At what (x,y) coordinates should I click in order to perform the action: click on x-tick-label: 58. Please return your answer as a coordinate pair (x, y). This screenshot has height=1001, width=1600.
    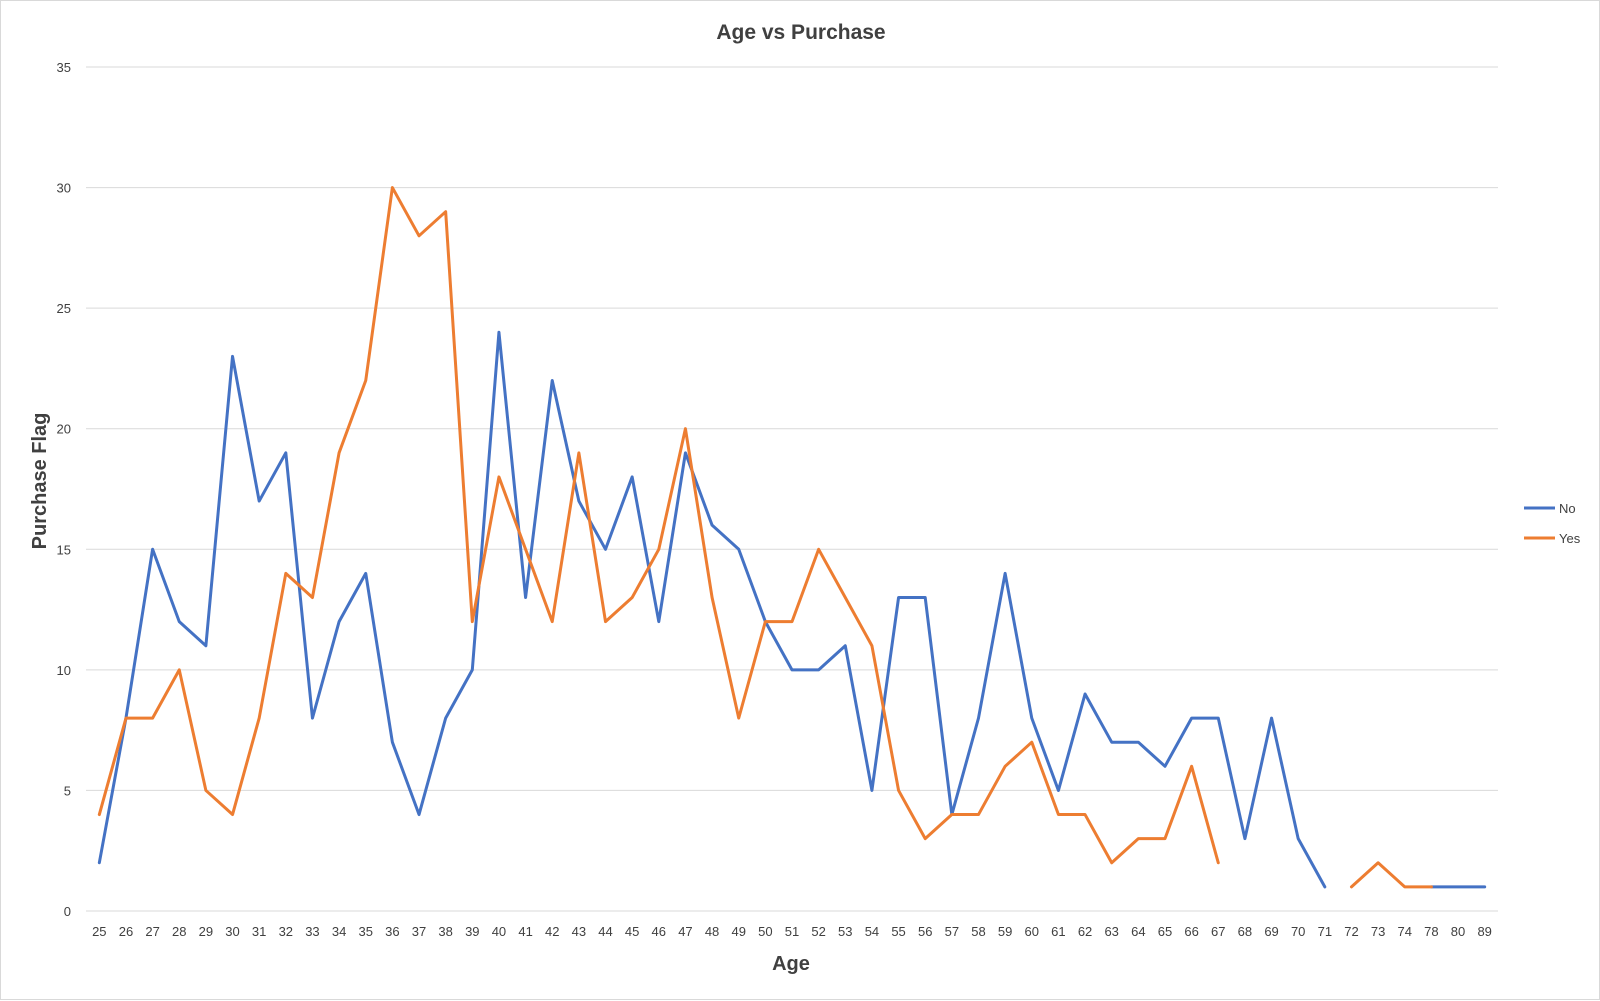
    Looking at the image, I should click on (978, 931).